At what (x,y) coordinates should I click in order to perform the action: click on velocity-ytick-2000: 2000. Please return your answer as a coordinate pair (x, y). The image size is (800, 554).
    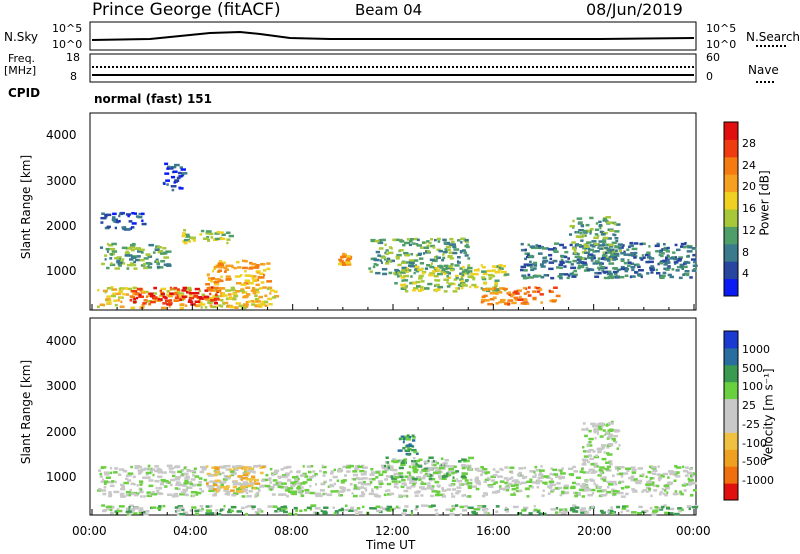
    Looking at the image, I should click on (61, 432).